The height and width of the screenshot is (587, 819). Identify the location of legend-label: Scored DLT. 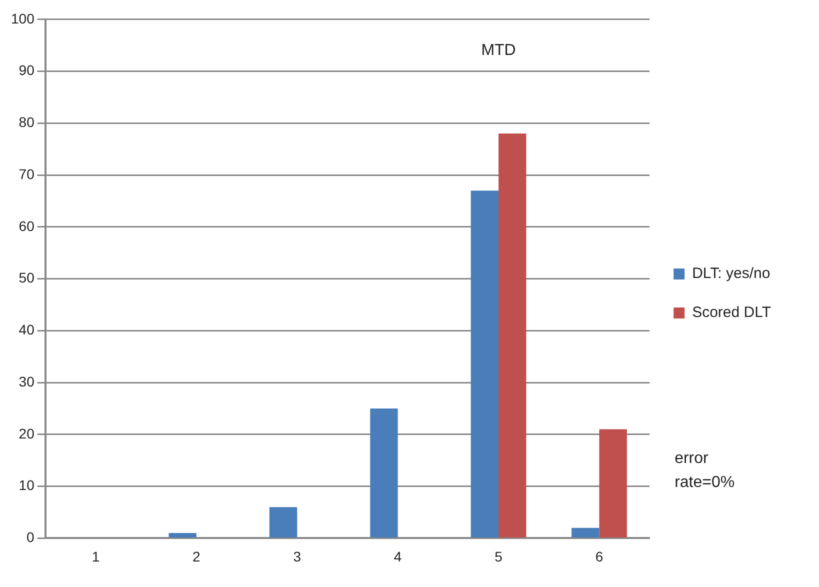
(732, 313).